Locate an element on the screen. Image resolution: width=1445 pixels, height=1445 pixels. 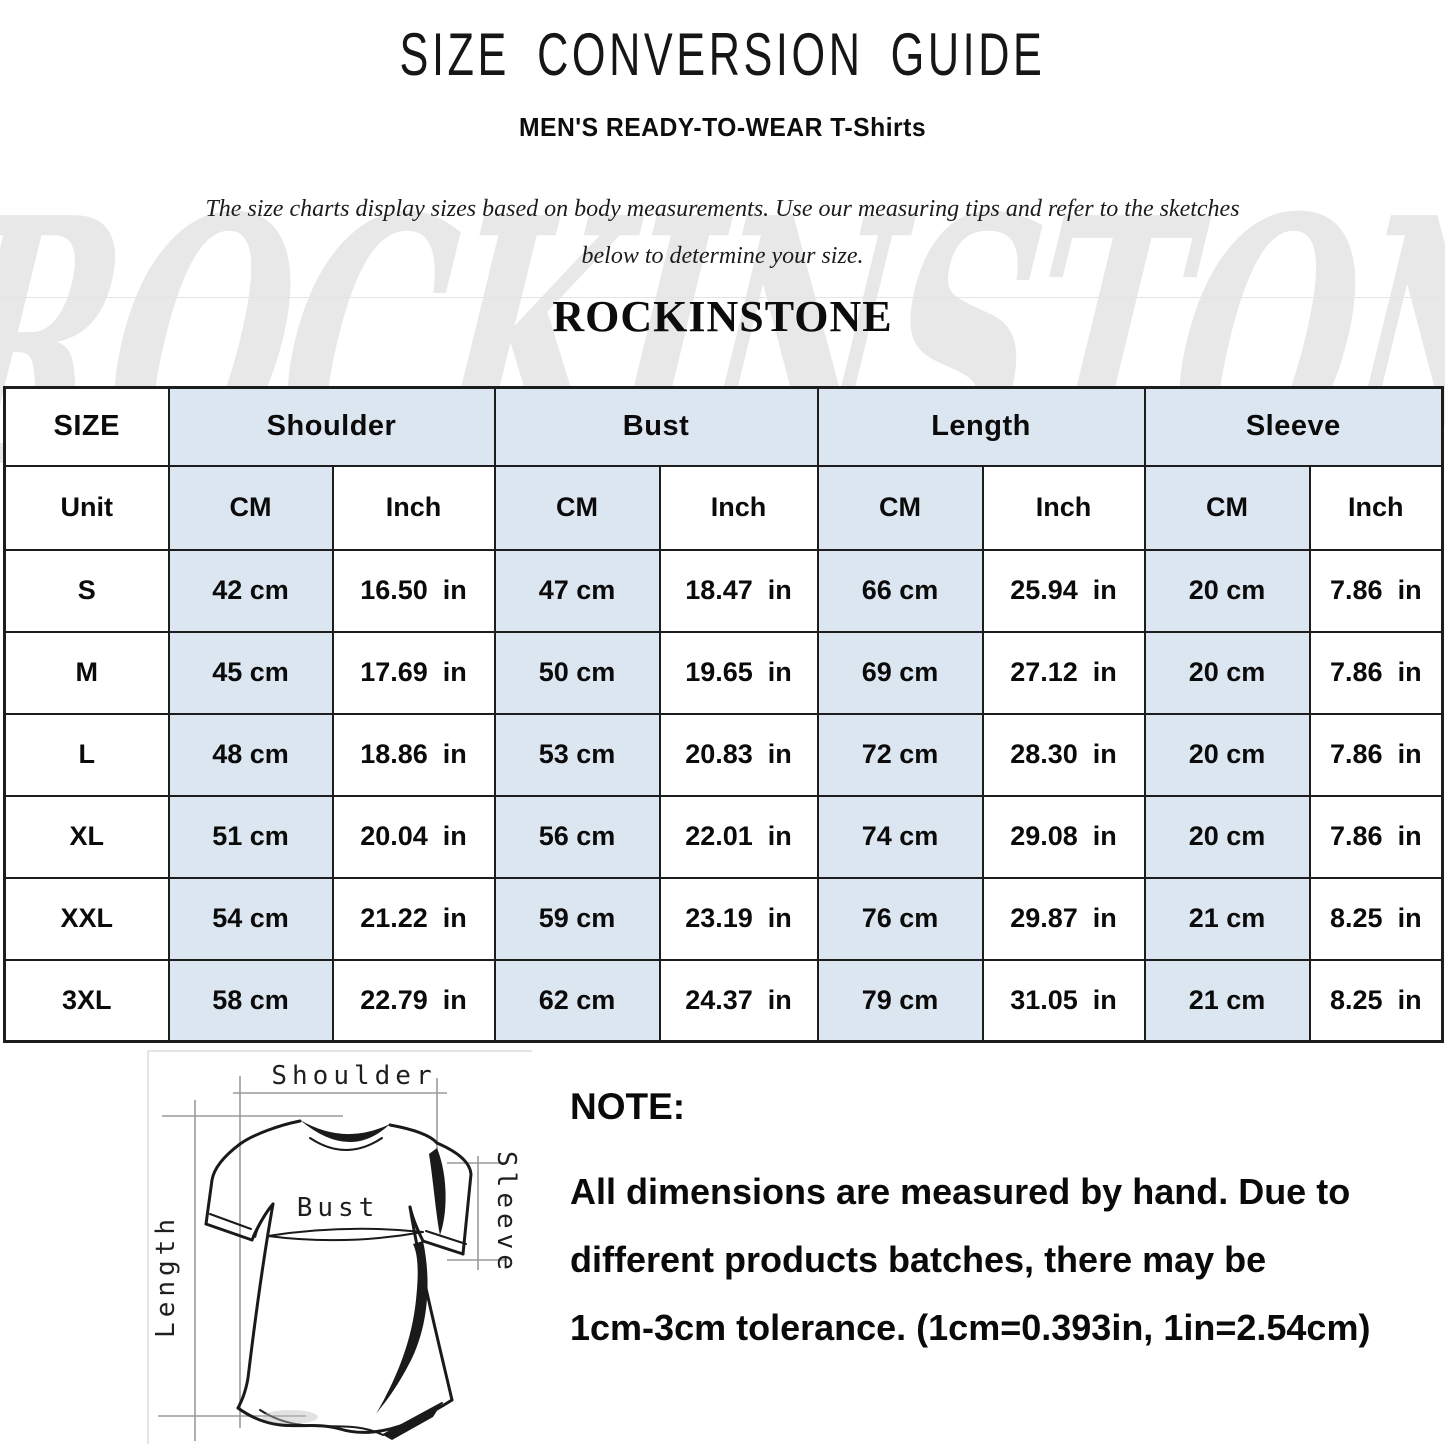
value-cell: 28.30 in is located at coordinates (1063, 754).